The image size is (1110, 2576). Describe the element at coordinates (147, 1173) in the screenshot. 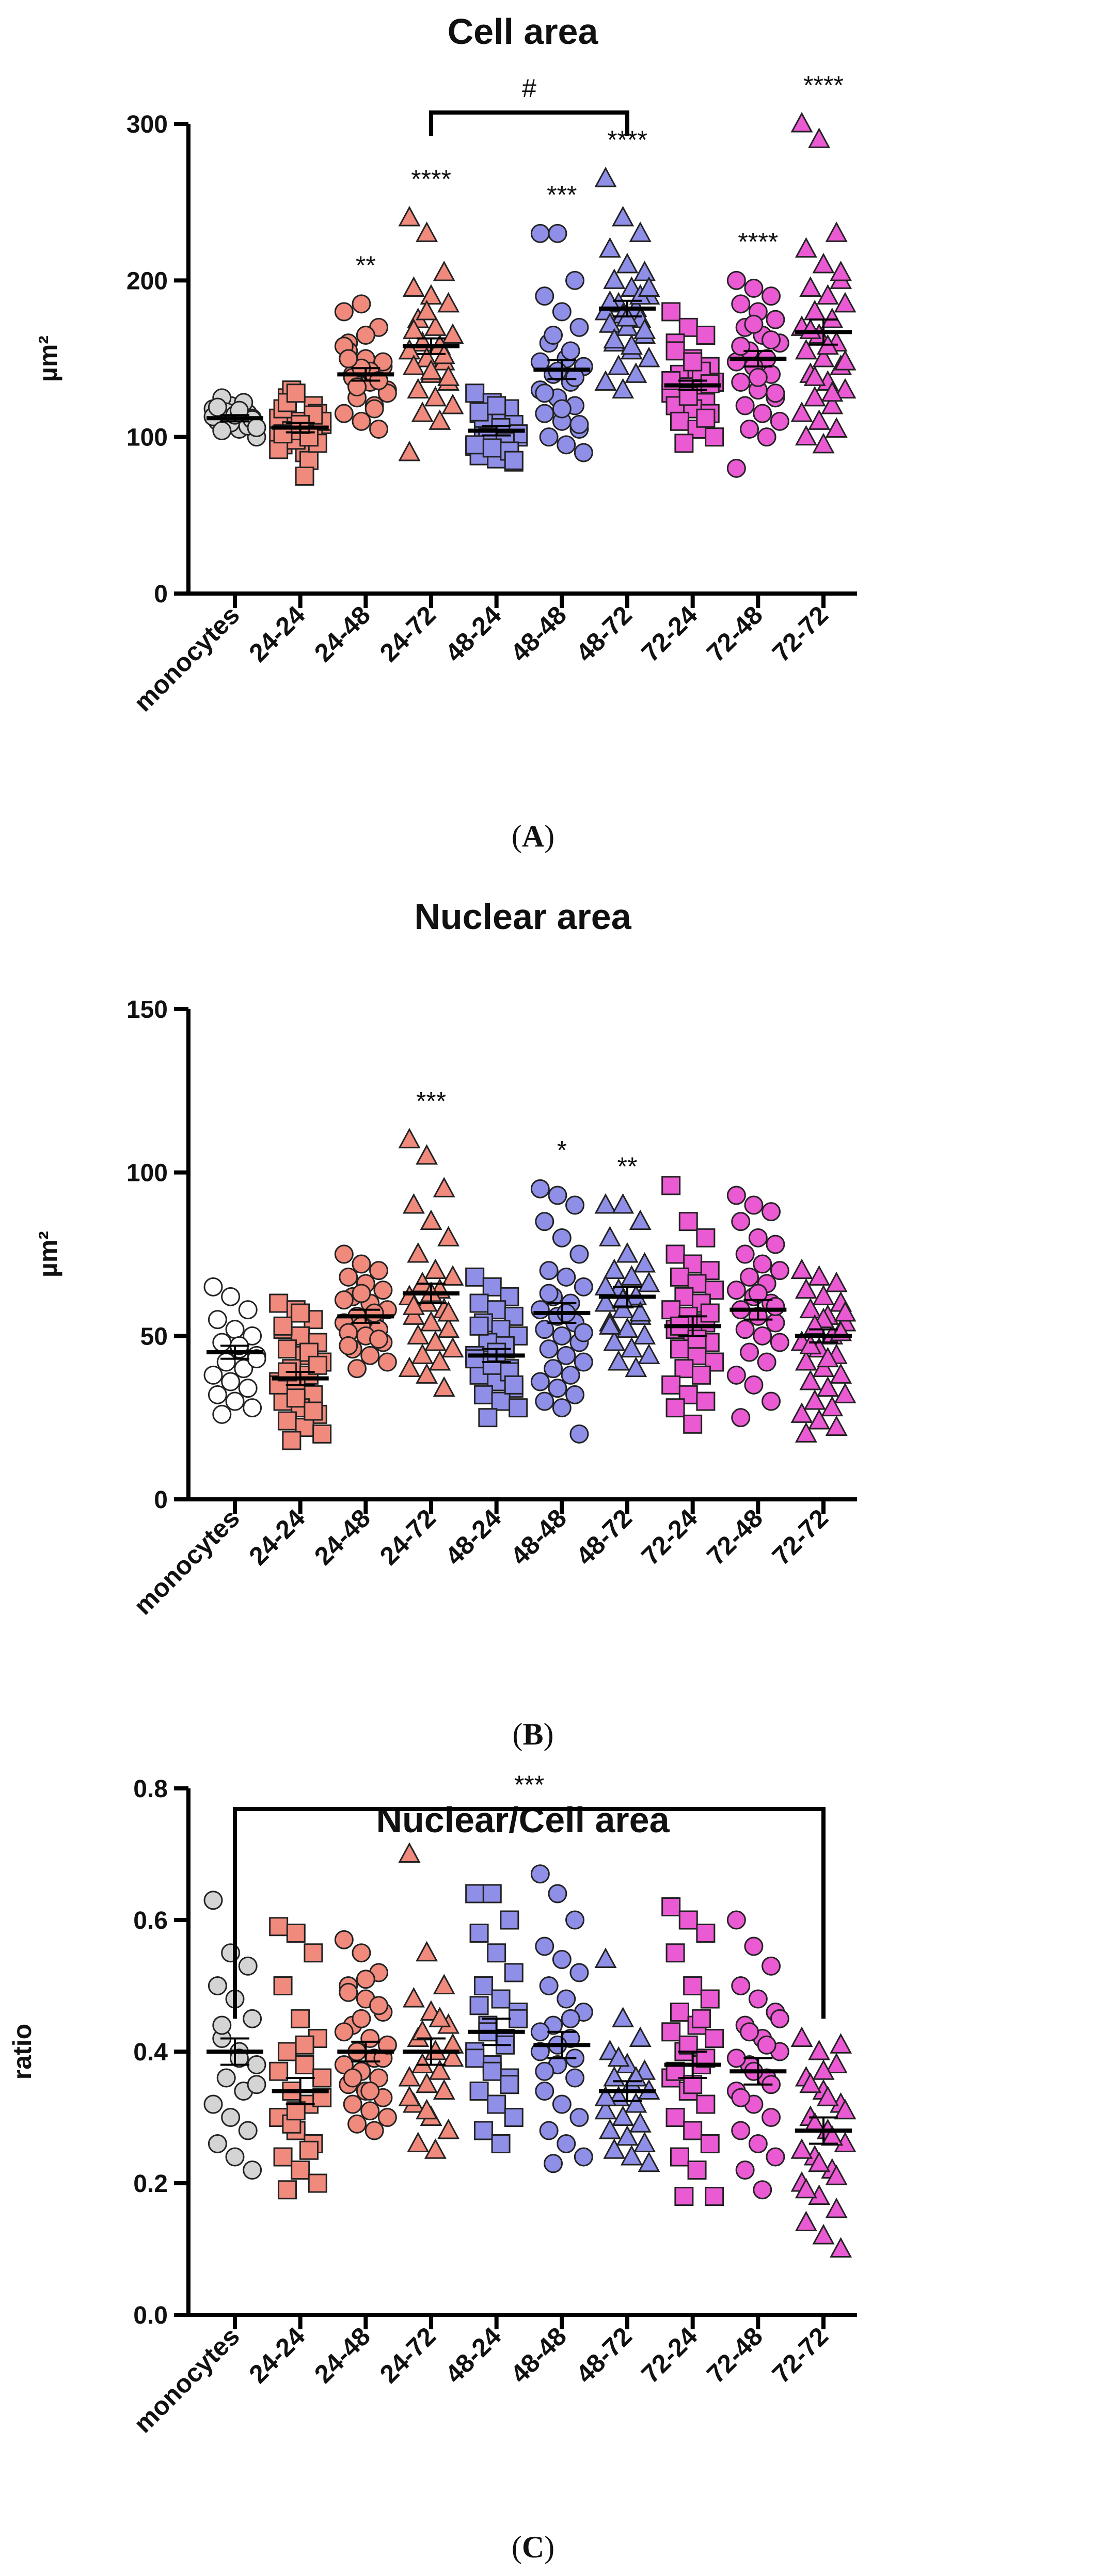

I see `y-tick-label: 100` at that location.